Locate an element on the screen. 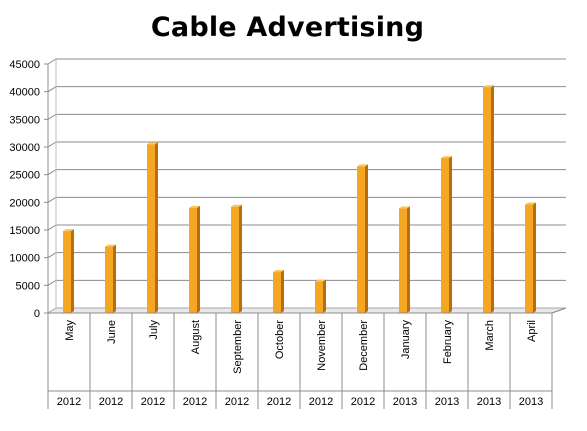 This screenshot has height=431, width=587. y-tick-label: 45000 is located at coordinates (24, 65).